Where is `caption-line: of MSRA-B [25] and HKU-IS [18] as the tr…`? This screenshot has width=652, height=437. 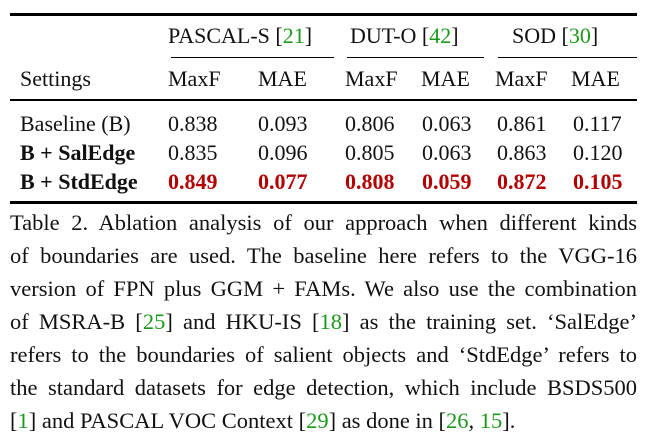 caption-line: of MSRA-B [25] and HKU-IS [18] as the tr… is located at coordinates (324, 321).